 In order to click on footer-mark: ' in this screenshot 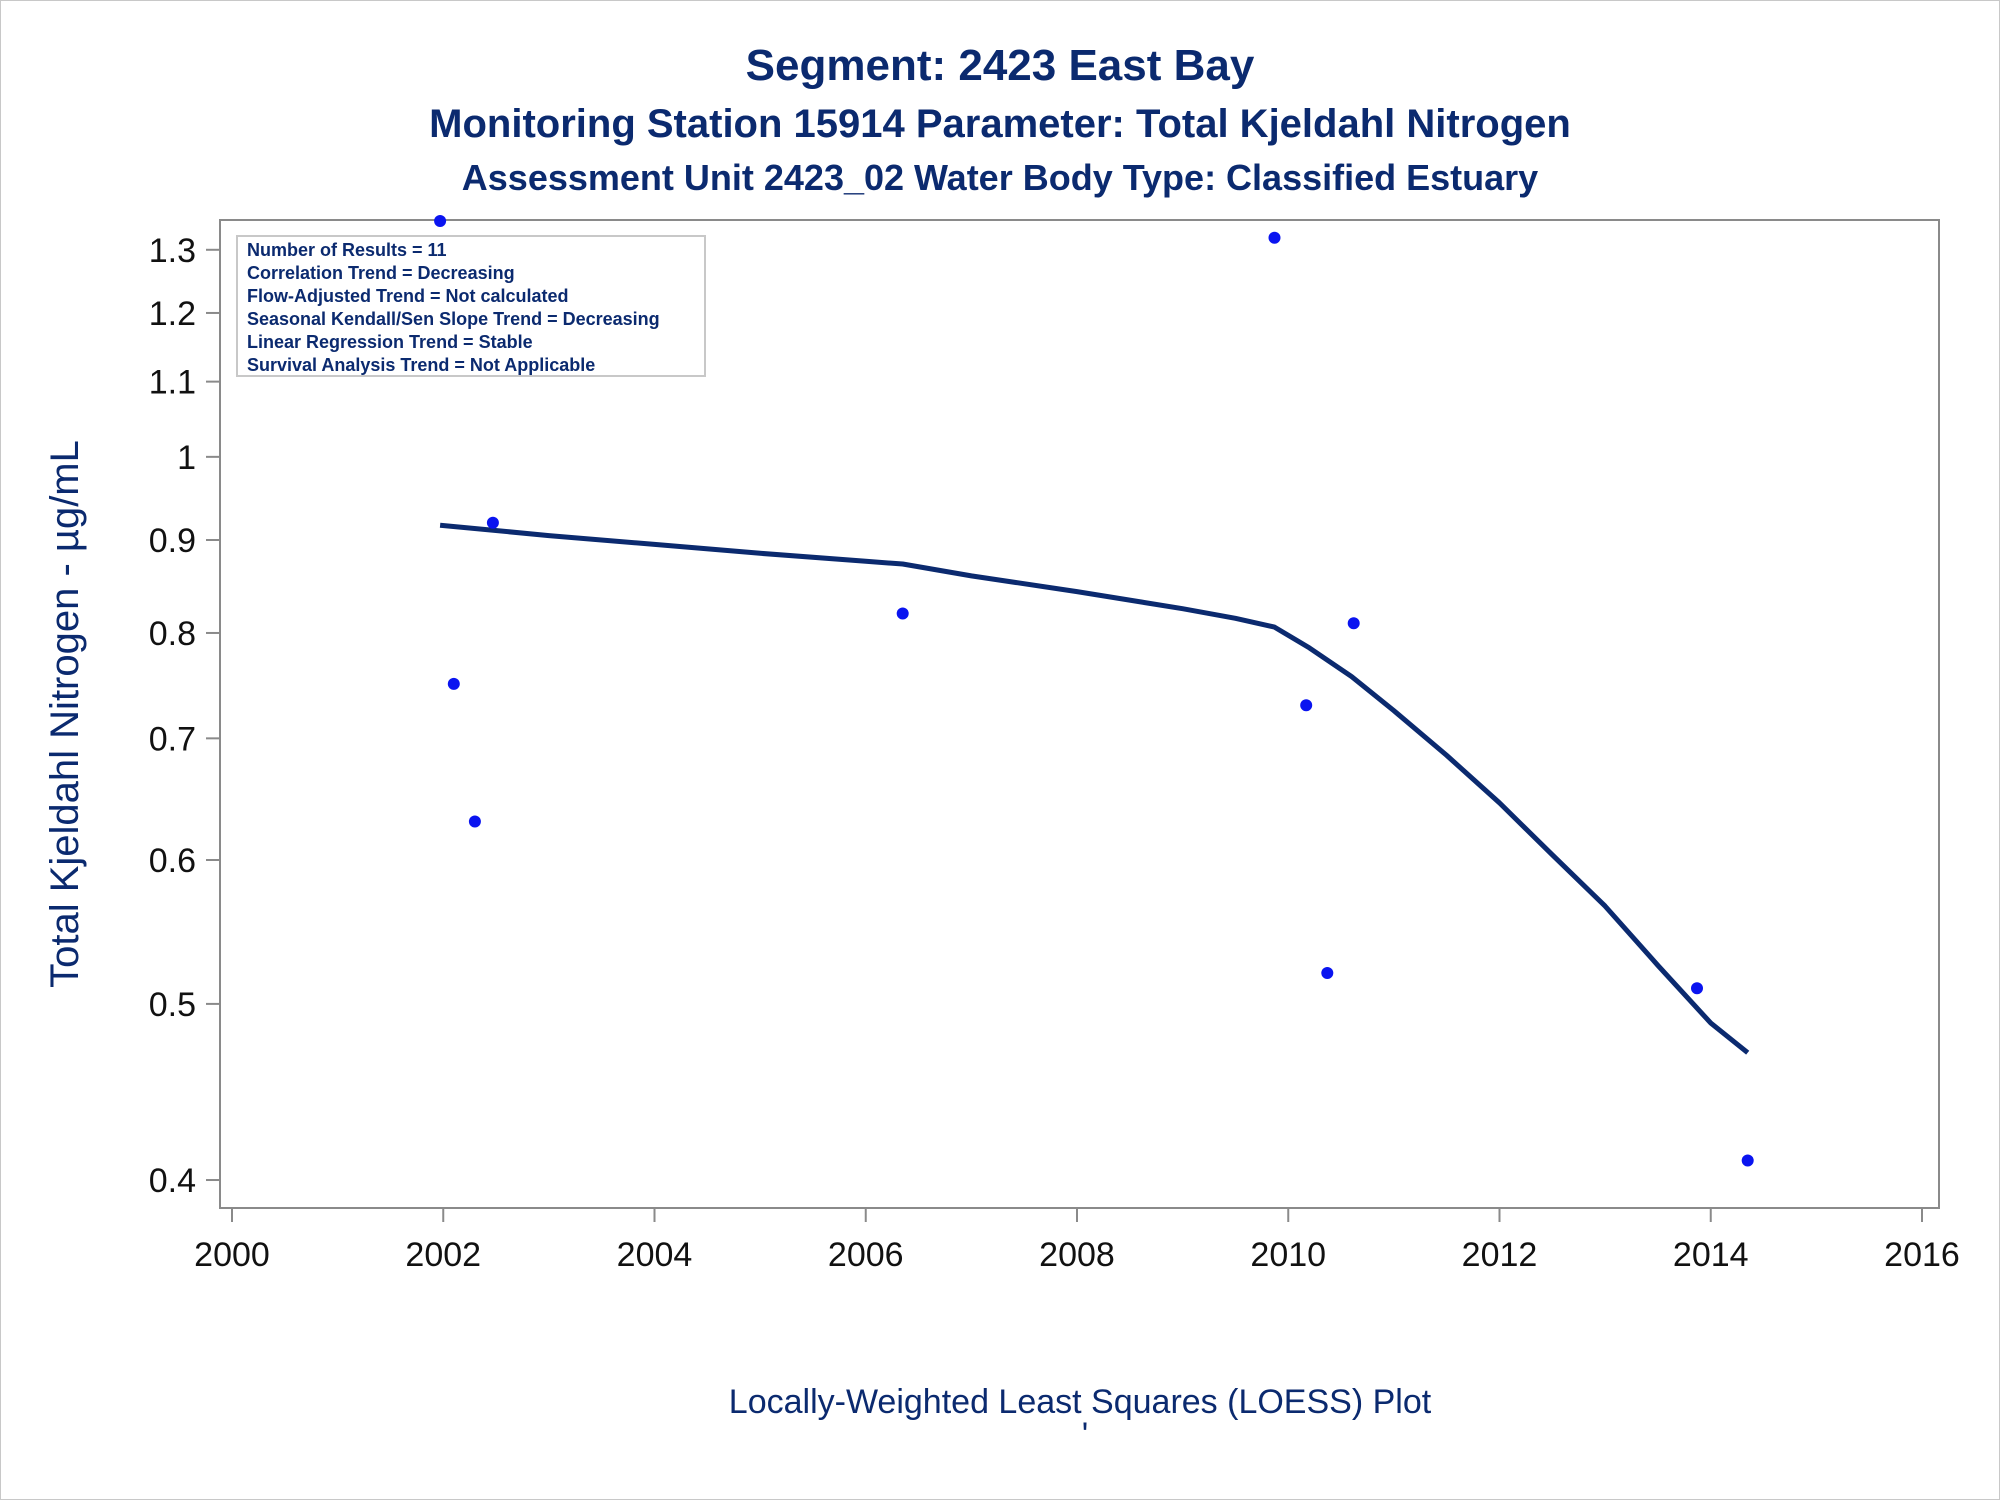, I will do `click(1085, 1435)`.